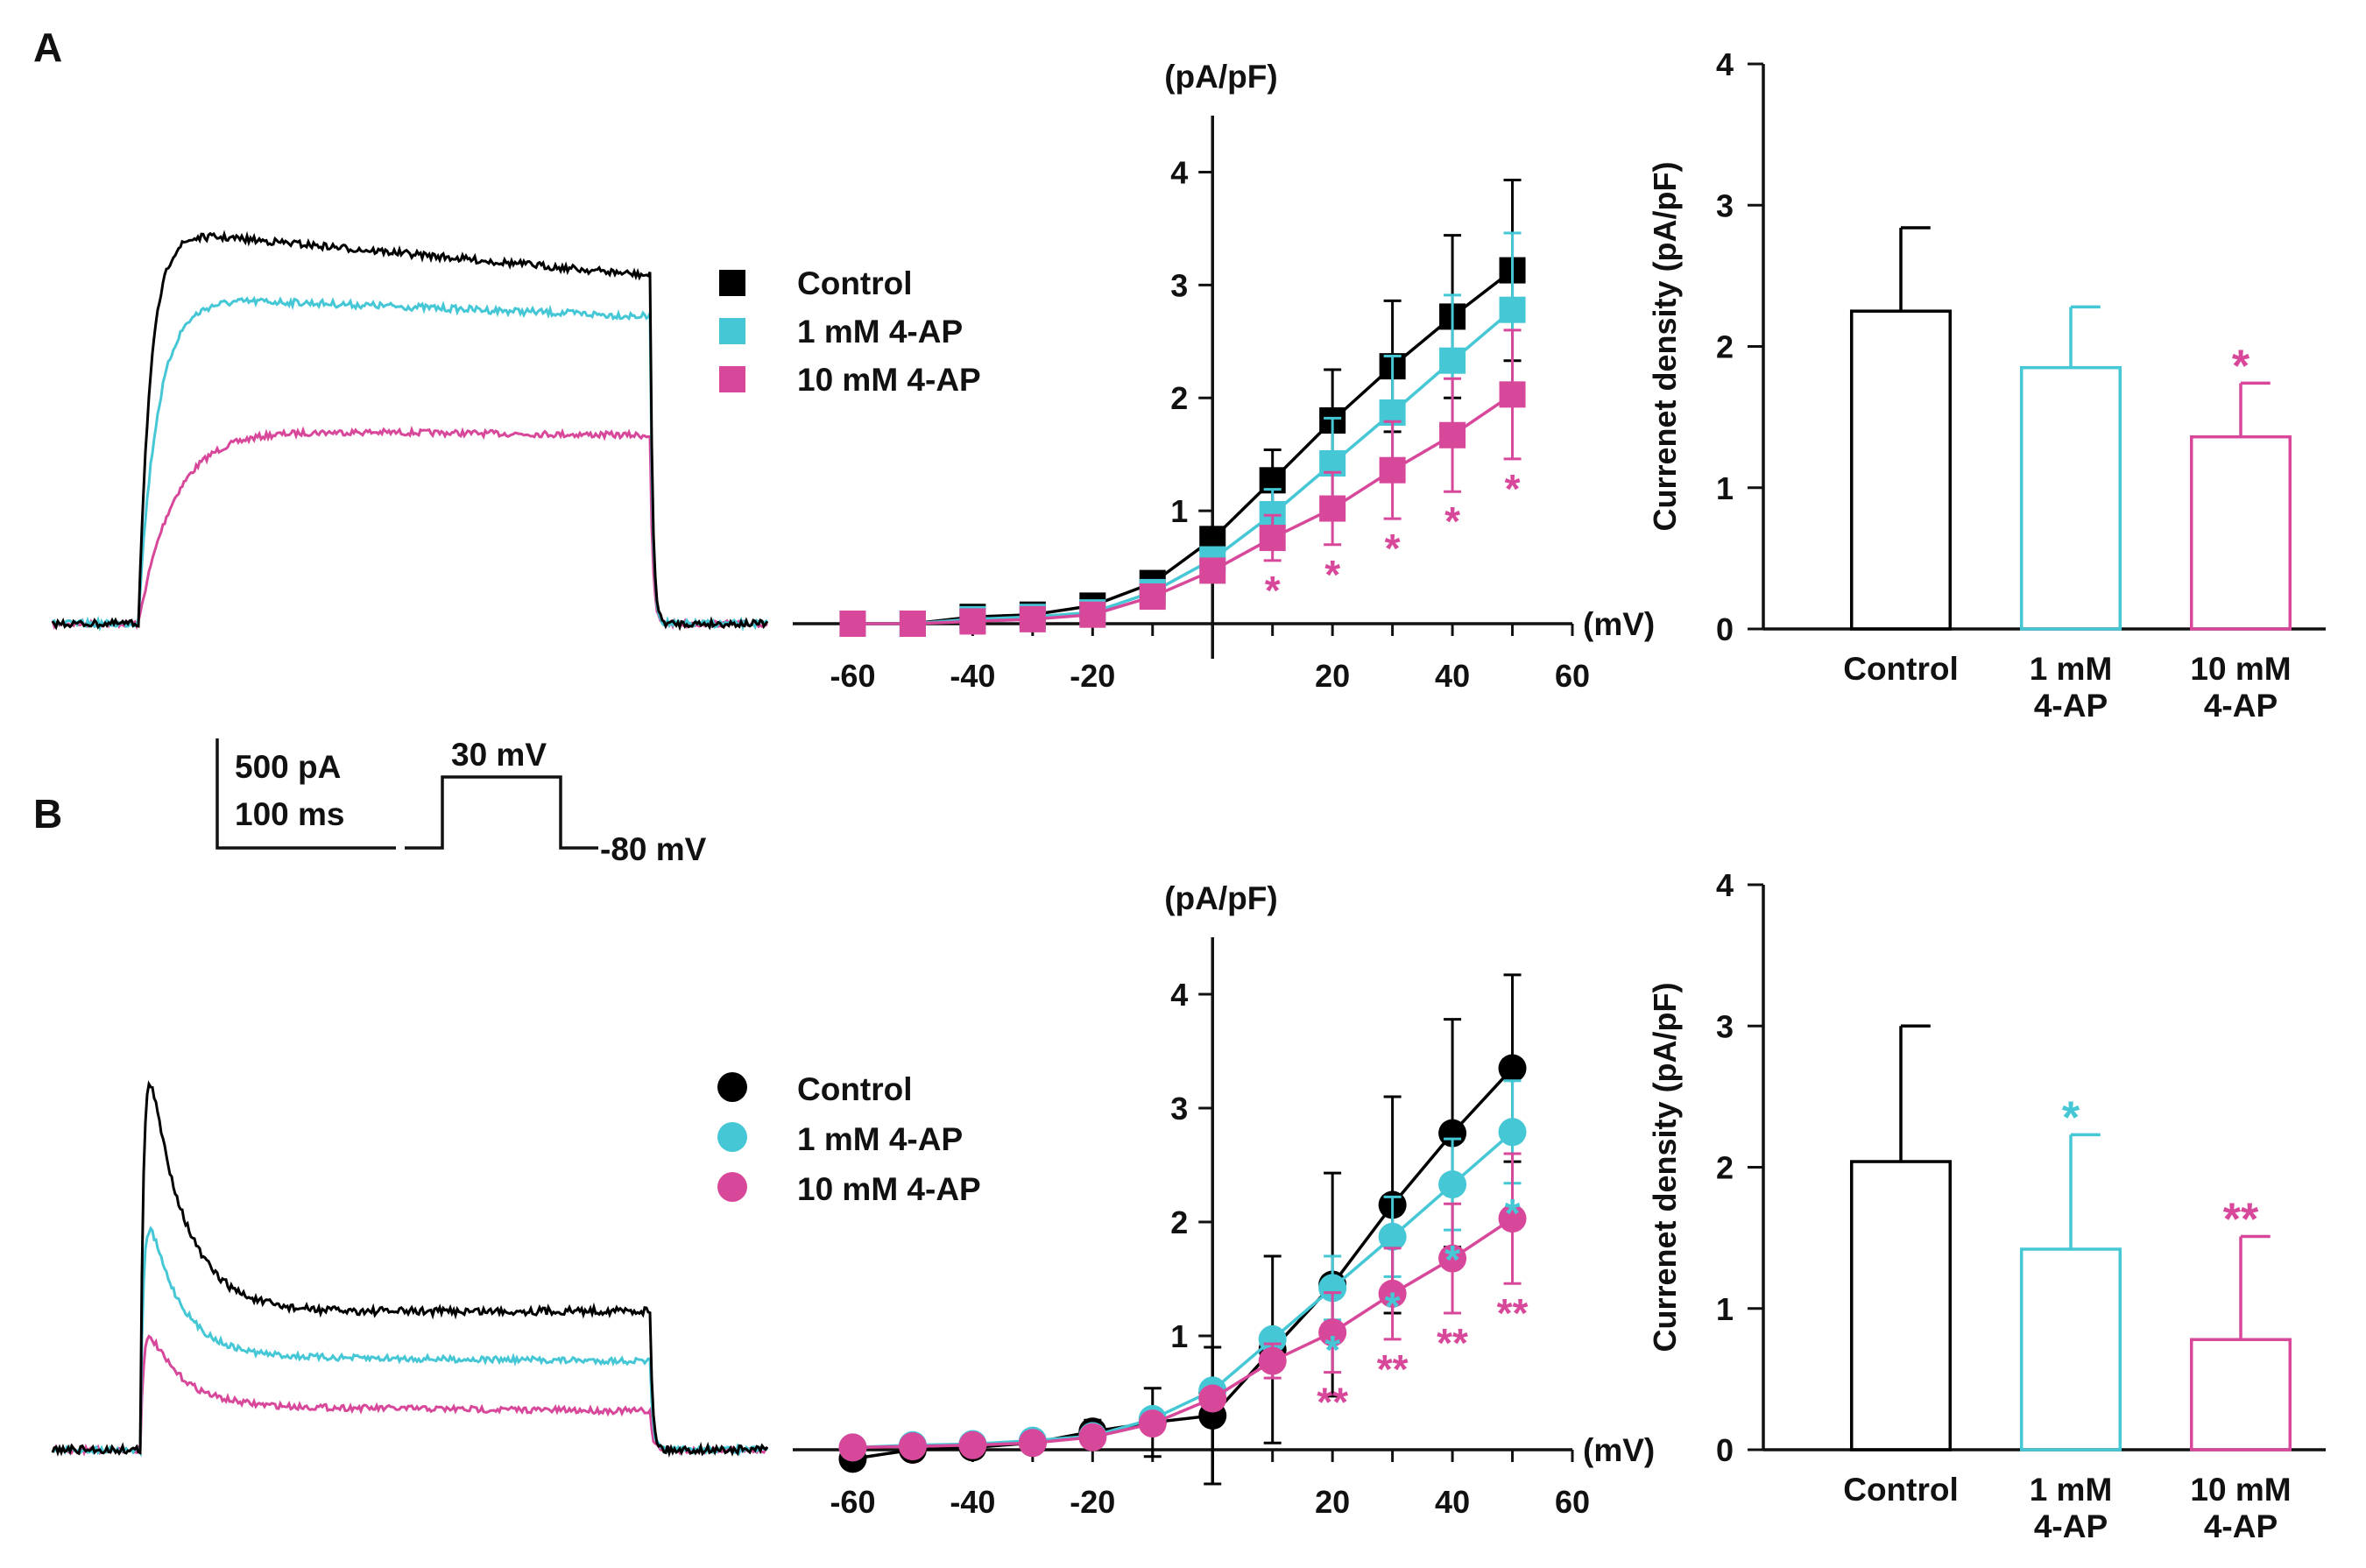 The image size is (2366, 1568). Describe the element at coordinates (889, 1189) in the screenshot. I see `legend-b-10mm-label: 10 mM 4-AP` at that location.